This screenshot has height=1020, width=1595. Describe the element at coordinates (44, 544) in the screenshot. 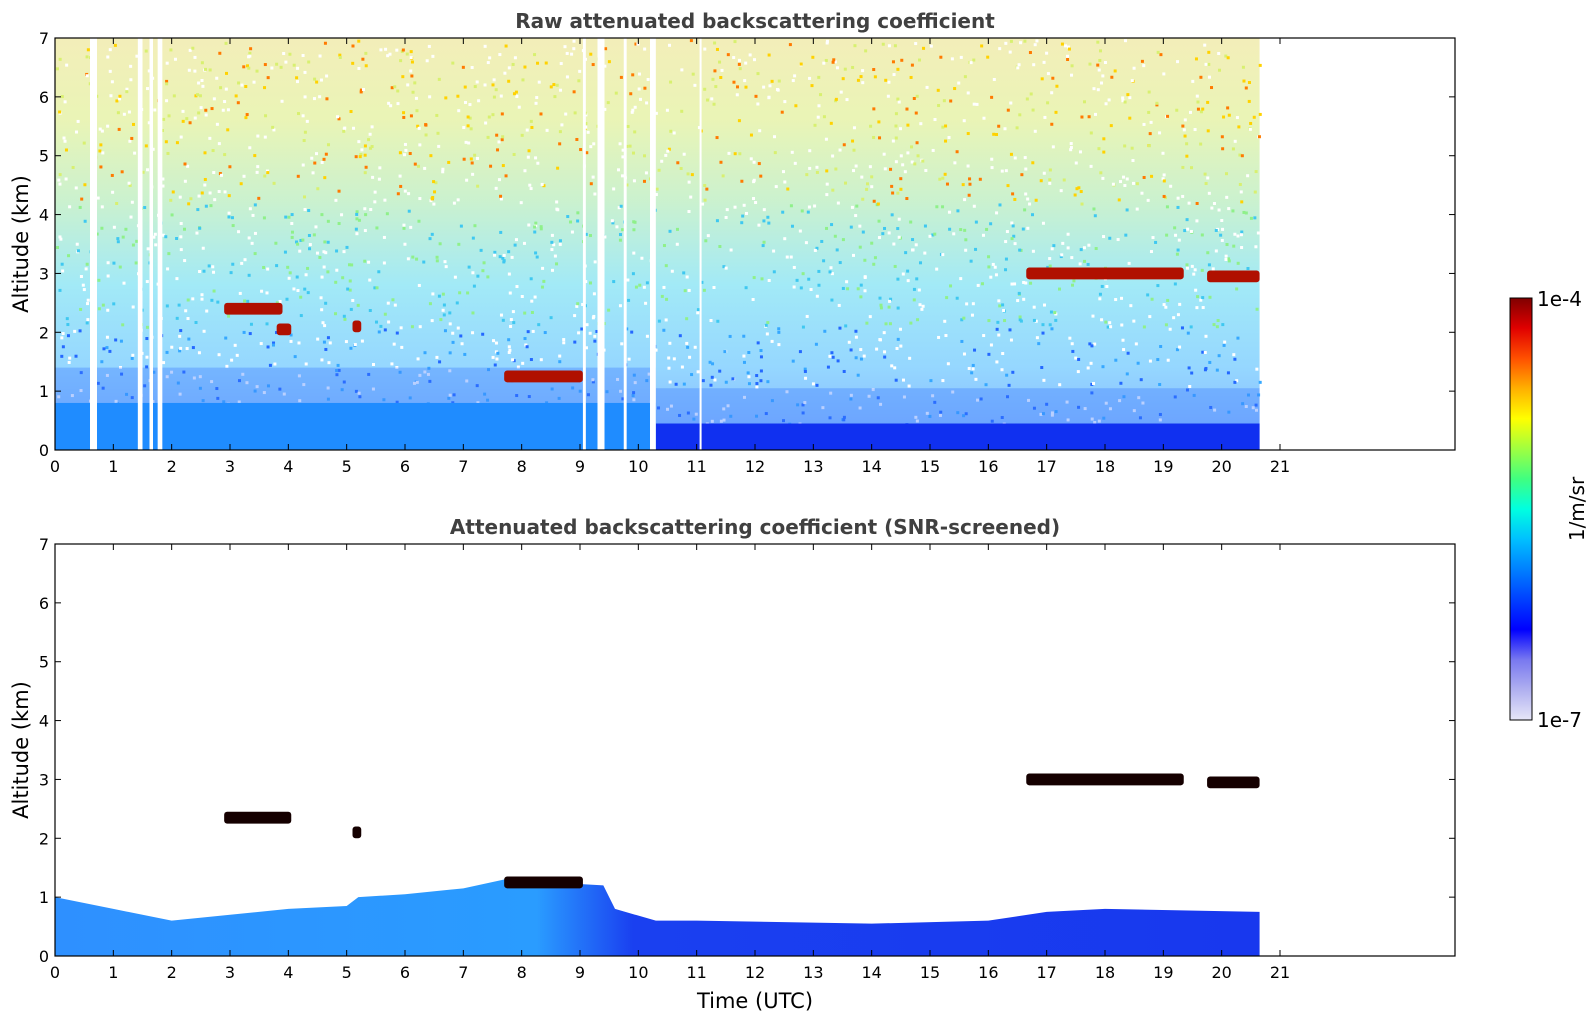

I see `y-tick-label: 7` at that location.